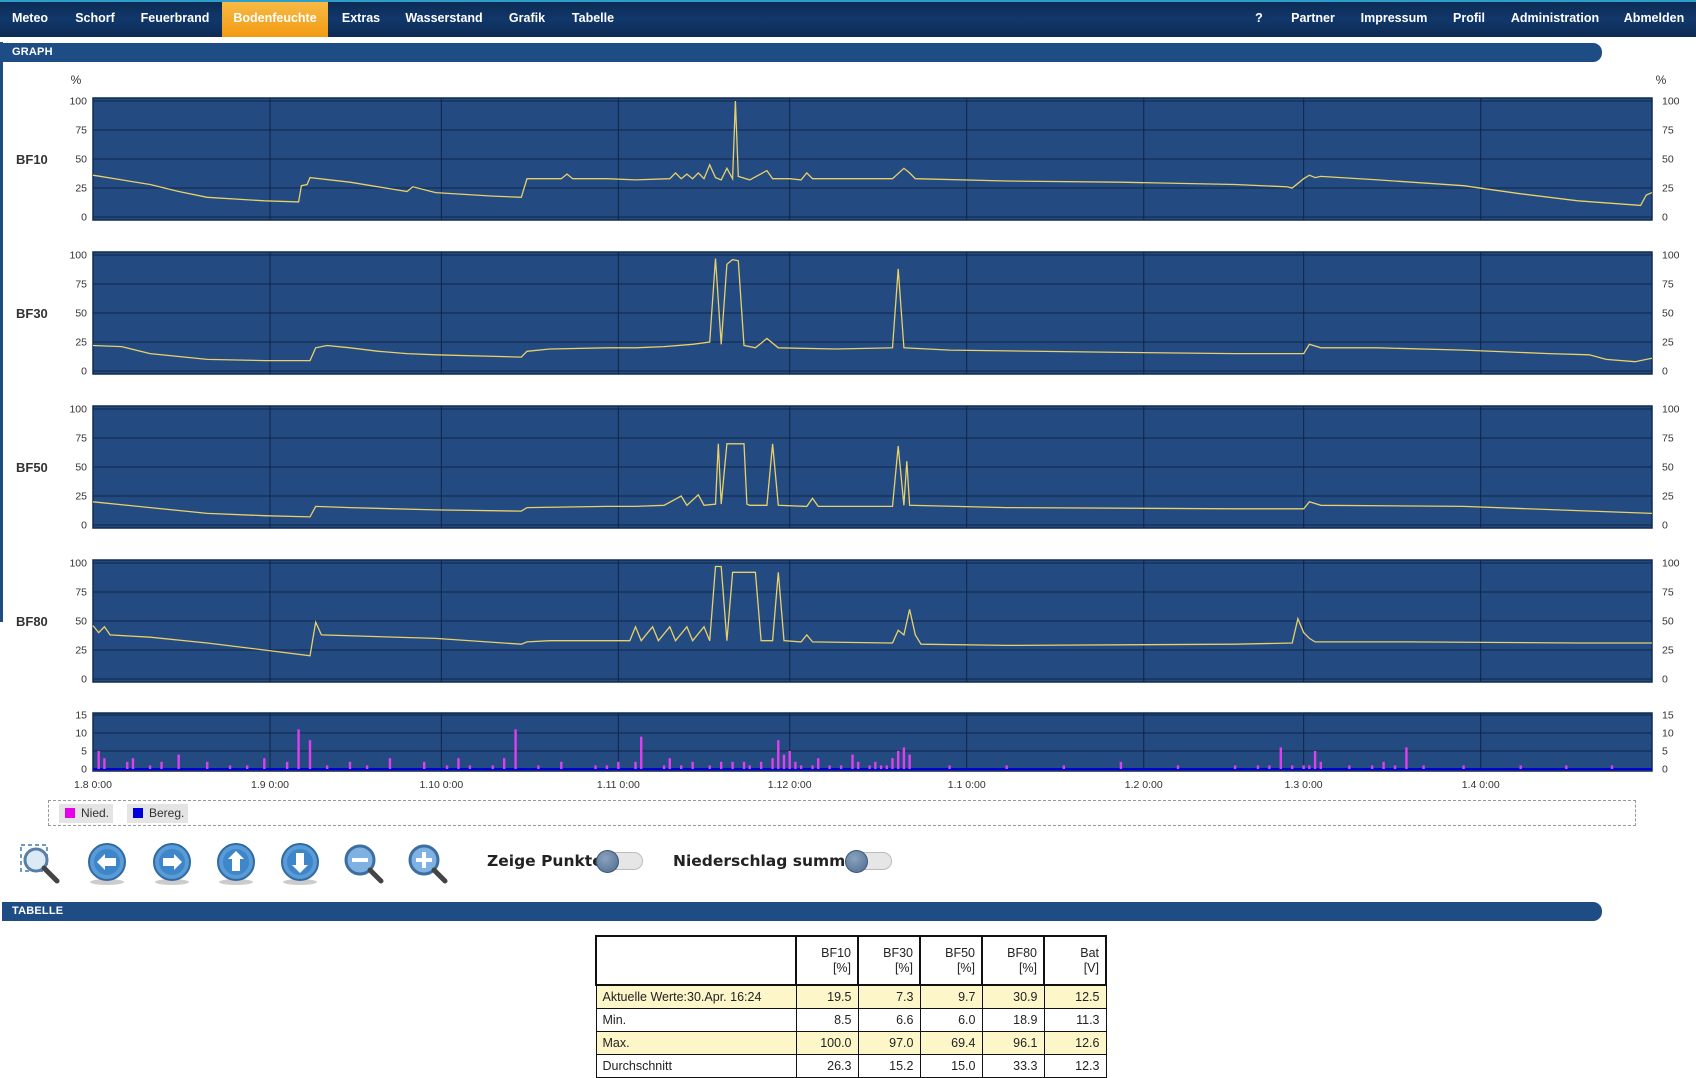 The image size is (1696, 1078). I want to click on nav-feuerbrand: Feuerbrand, so click(175, 18).